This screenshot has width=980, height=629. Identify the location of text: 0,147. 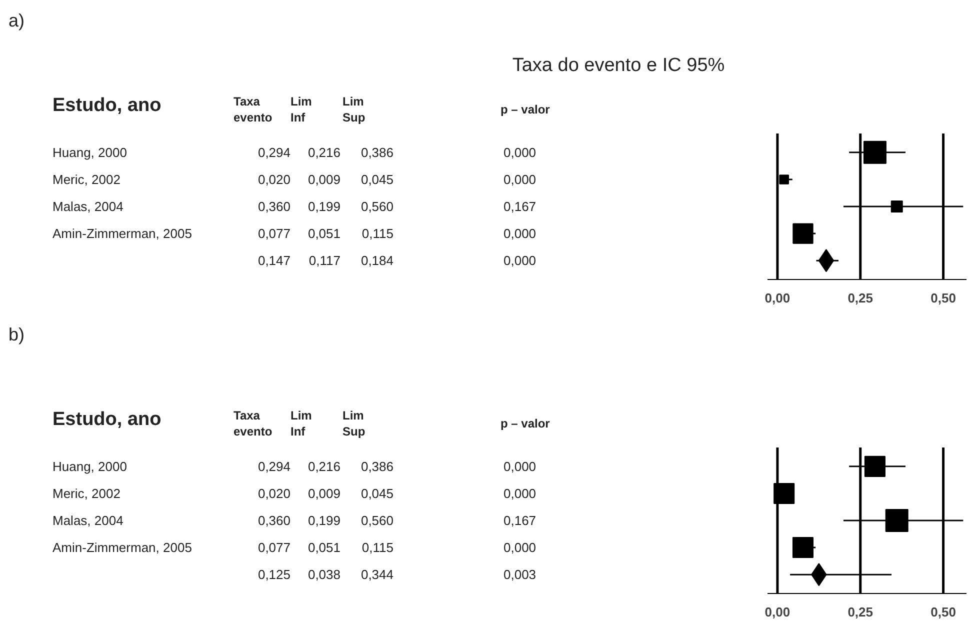
(274, 260).